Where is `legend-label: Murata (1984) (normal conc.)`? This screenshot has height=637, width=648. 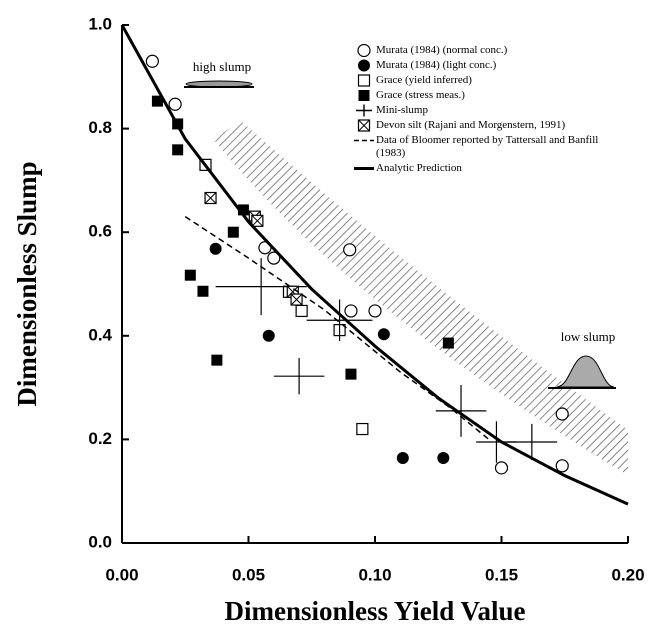 legend-label: Murata (1984) (normal conc.) is located at coordinates (442, 50).